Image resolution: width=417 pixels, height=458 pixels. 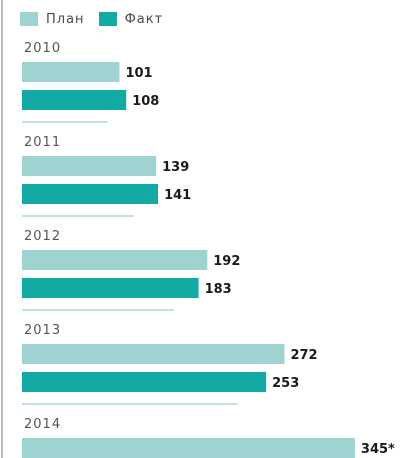 I want to click on plan-value-label: 101, so click(x=138, y=73).